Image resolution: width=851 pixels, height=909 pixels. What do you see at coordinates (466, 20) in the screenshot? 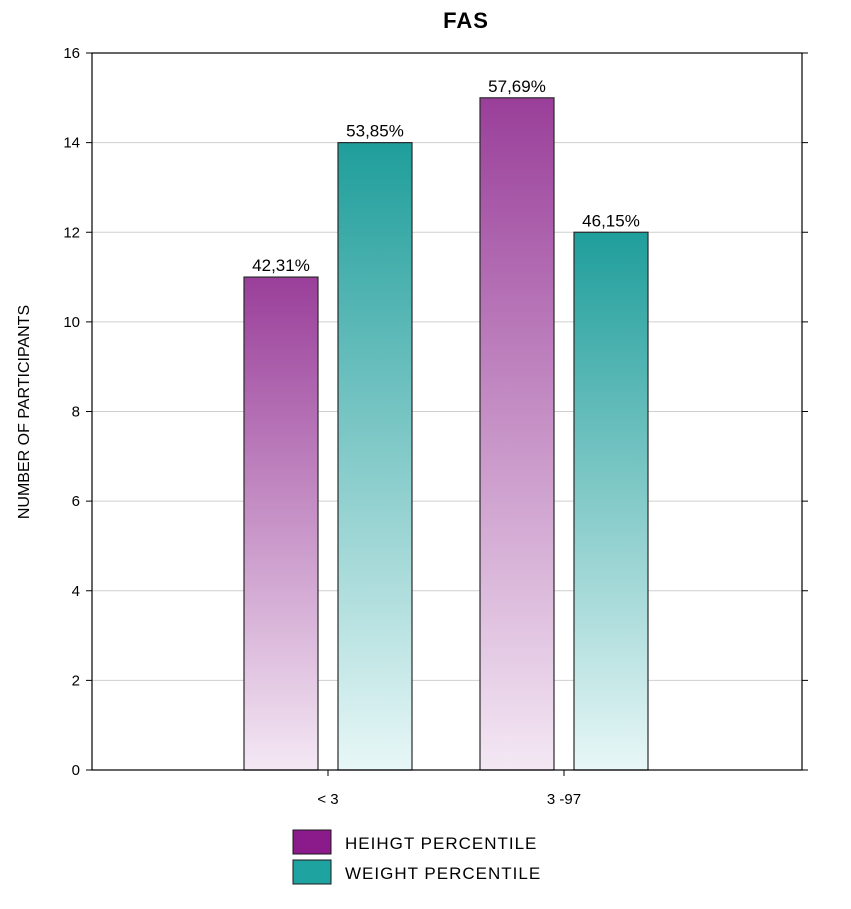
I see `chart-title: FAS` at bounding box center [466, 20].